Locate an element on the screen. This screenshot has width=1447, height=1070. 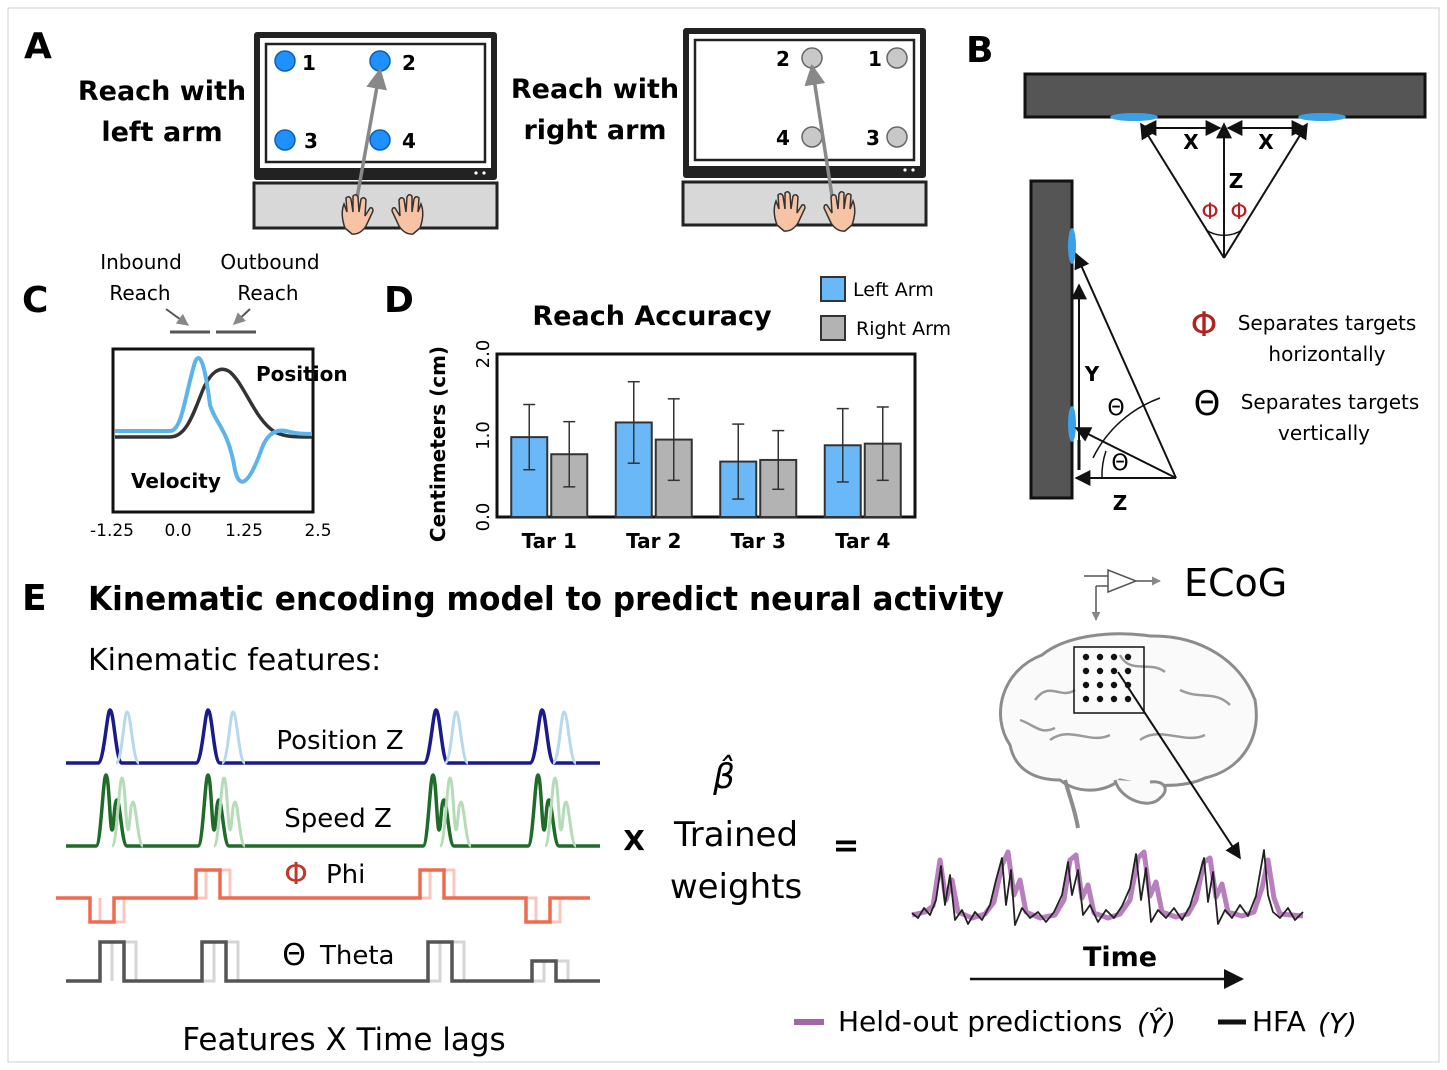
left-target-label-1: 1 is located at coordinates (309, 63).